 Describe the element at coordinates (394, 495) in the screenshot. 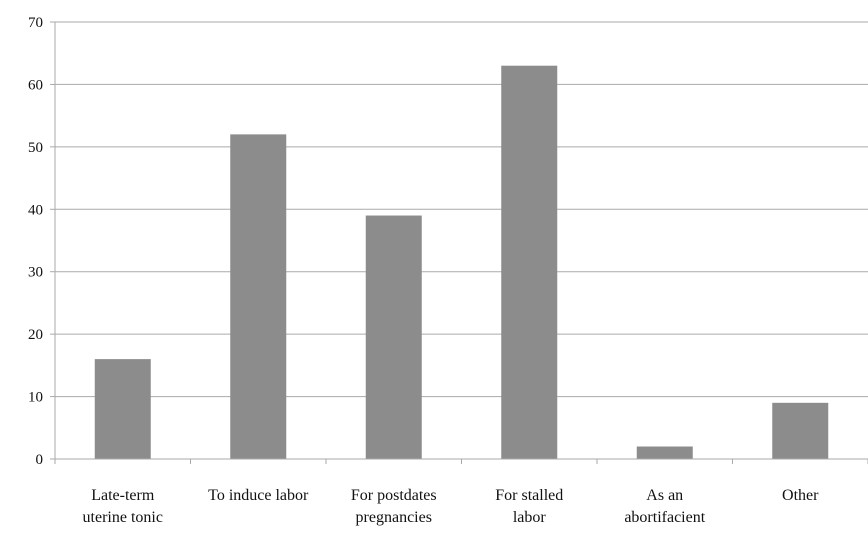

I see `category-label-line: For postdates` at that location.